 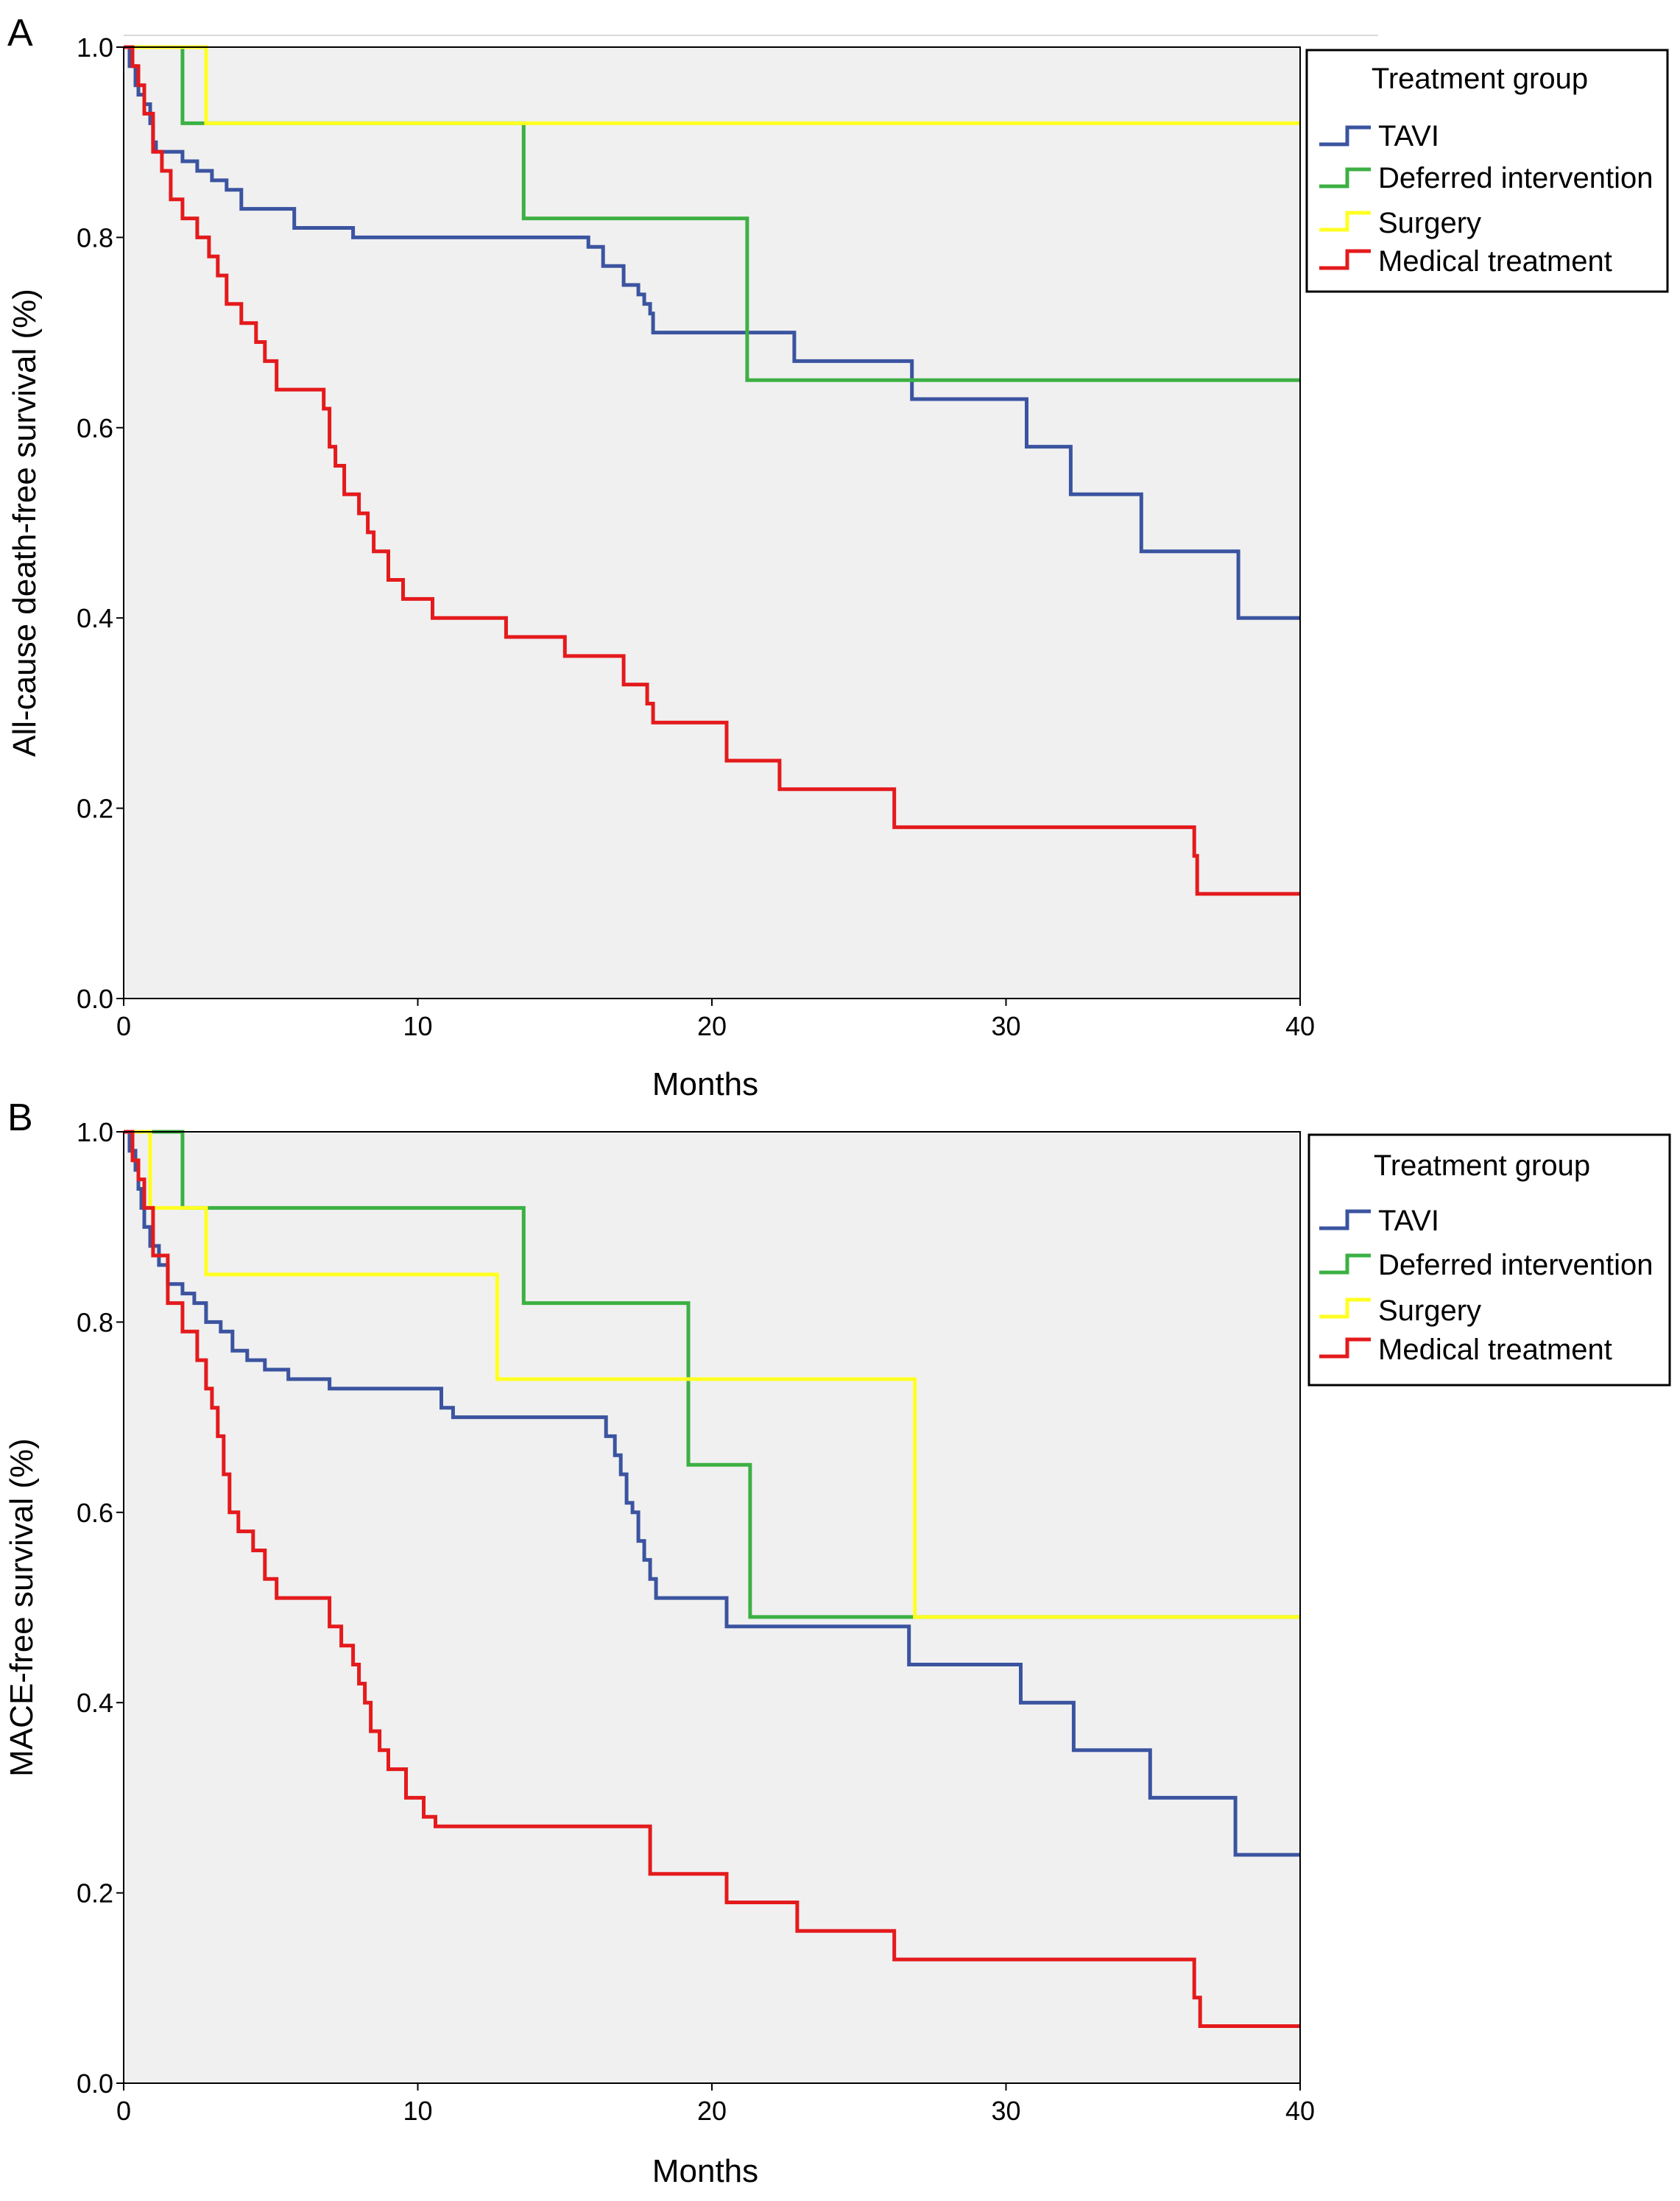 What do you see at coordinates (123, 1026) in the screenshot?
I see `panel-a-x-tick-label: 0` at bounding box center [123, 1026].